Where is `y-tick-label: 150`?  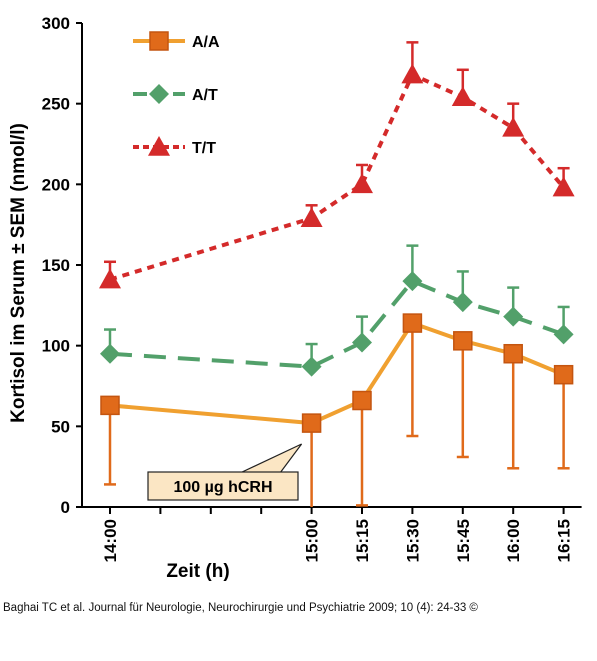
y-tick-label: 150 is located at coordinates (56, 265).